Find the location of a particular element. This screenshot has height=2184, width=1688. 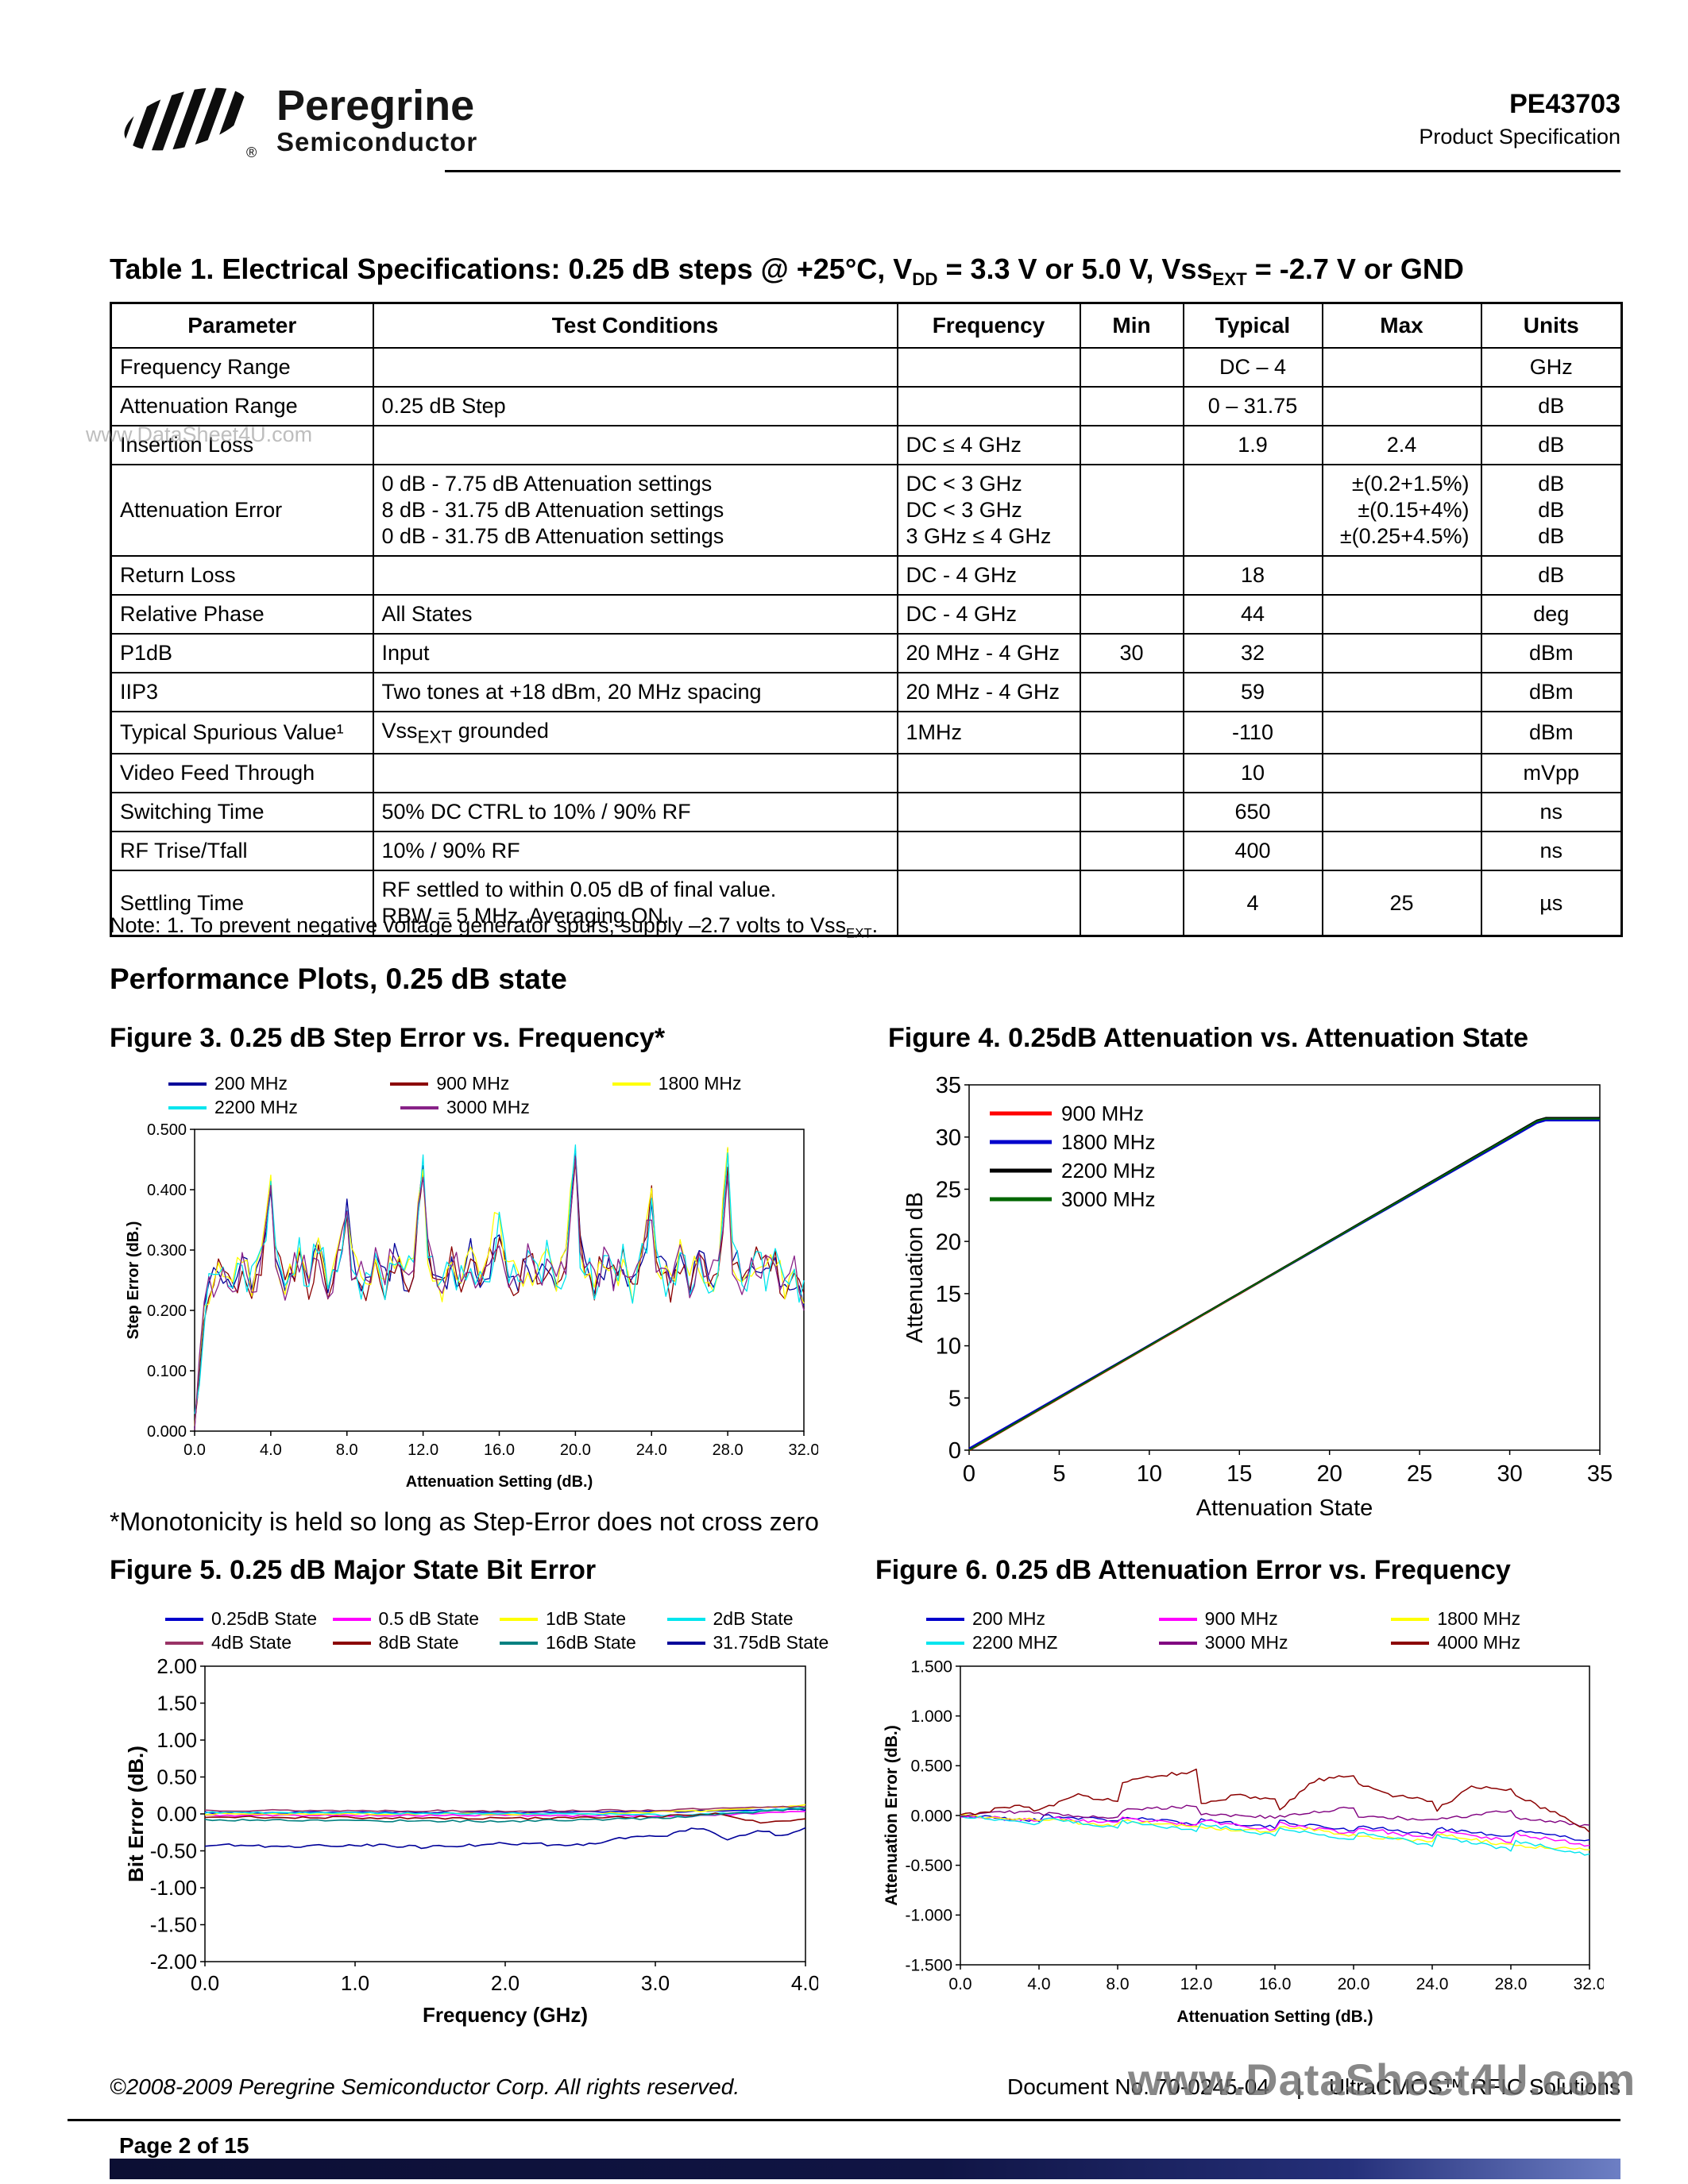

table-cell: dB is located at coordinates (1551, 575).